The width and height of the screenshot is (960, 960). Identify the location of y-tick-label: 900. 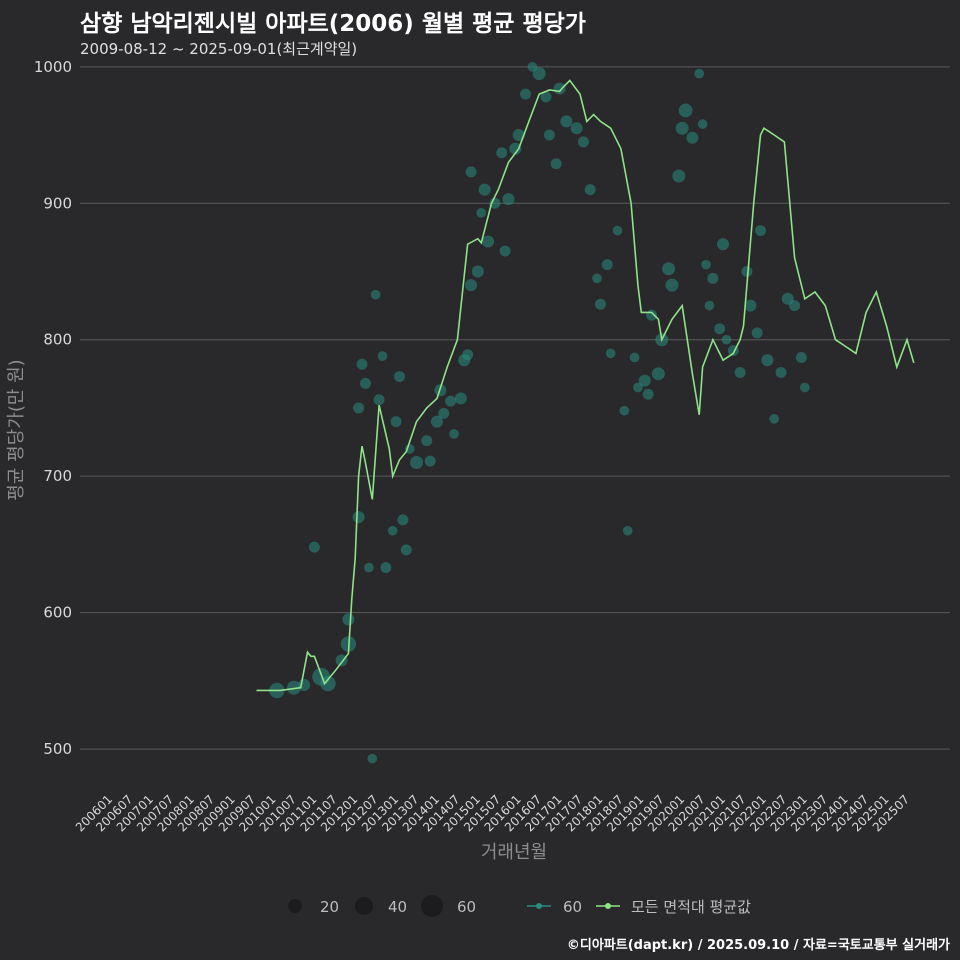
(57, 203).